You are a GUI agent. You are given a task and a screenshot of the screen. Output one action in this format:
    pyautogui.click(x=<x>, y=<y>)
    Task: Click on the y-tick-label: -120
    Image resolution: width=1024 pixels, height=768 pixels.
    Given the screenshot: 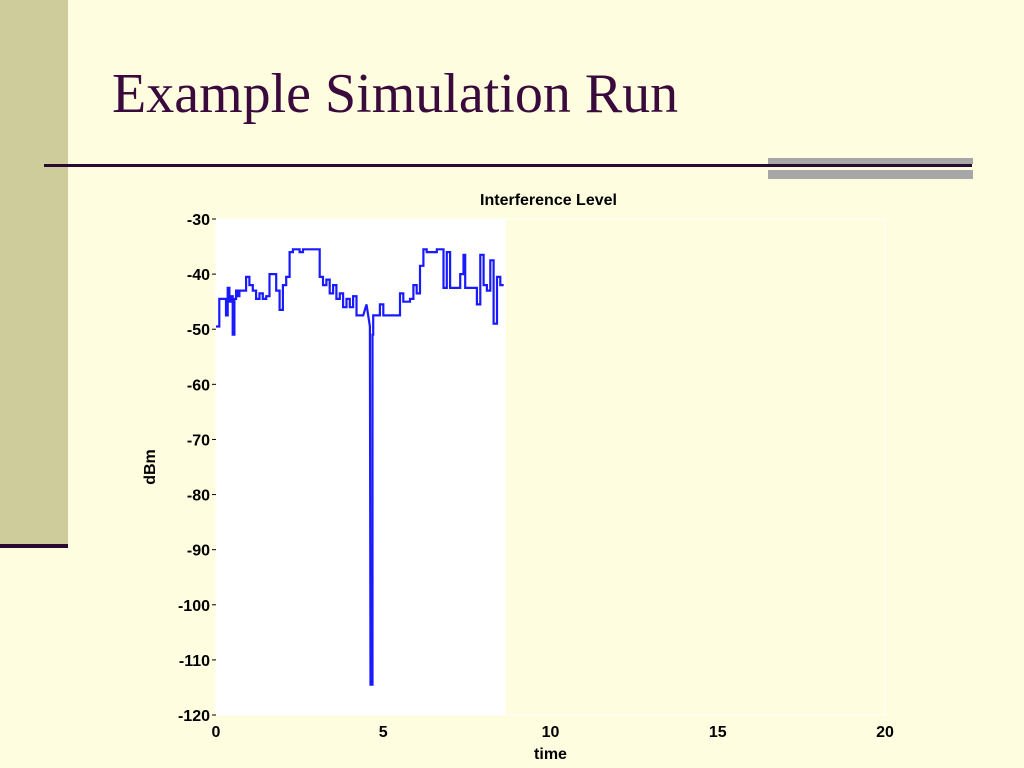 What is the action you would take?
    pyautogui.click(x=194, y=716)
    